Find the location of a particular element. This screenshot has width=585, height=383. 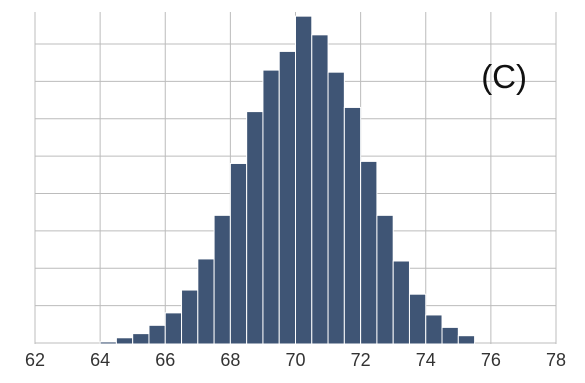

x-tick-label: 74 is located at coordinates (426, 360).